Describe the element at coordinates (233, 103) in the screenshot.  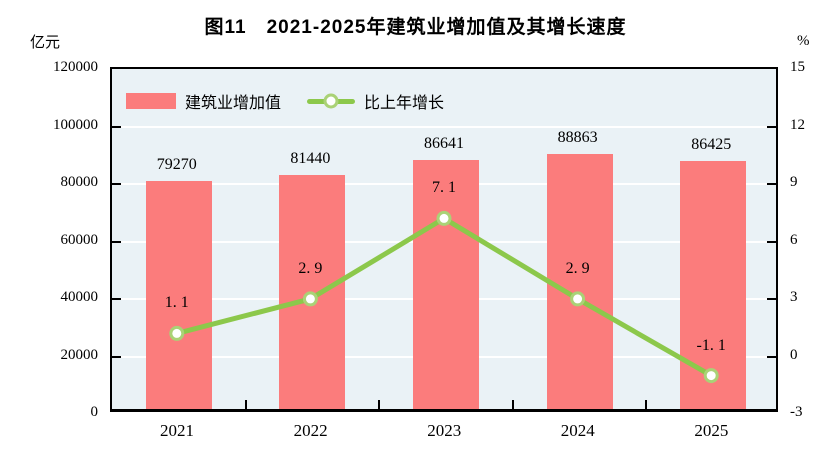
I see `legend-bar-label: 建筑业增加值` at that location.